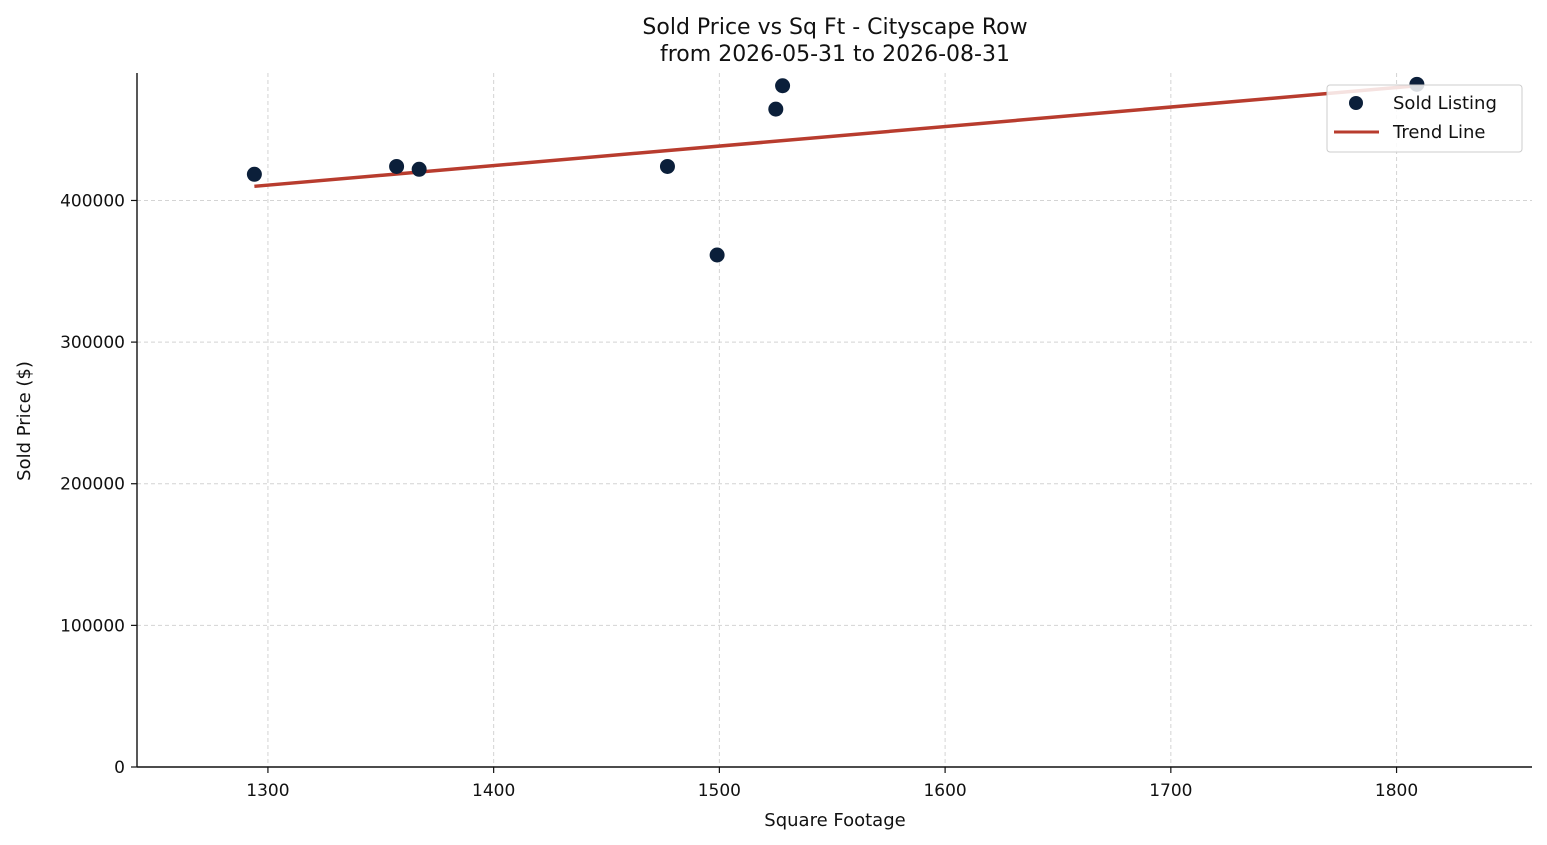 The image size is (1547, 845). Describe the element at coordinates (835, 54) in the screenshot. I see `chart-subtitle: from 2026-05-31 to 2026-08-31` at that location.